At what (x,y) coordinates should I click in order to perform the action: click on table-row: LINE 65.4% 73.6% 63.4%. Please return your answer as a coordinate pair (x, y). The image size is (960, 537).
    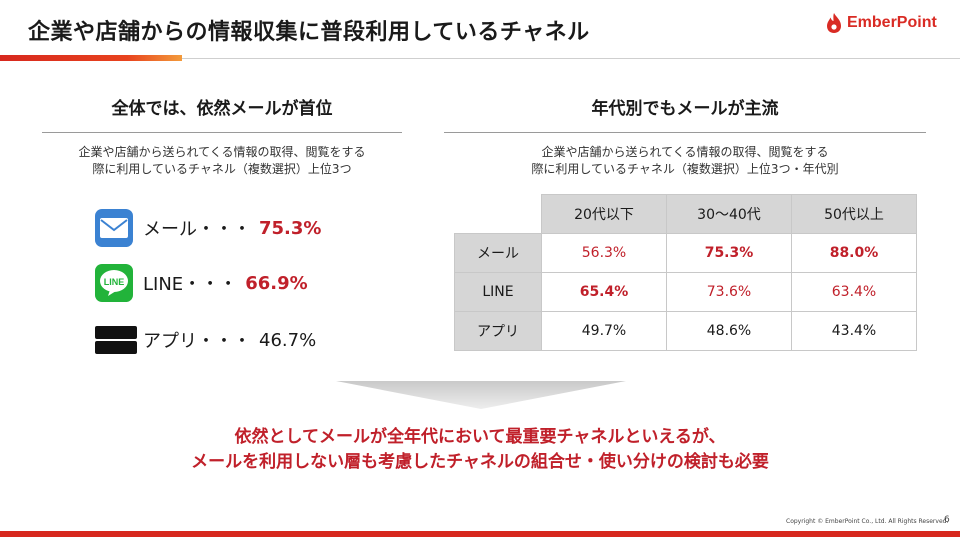
    Looking at the image, I should click on (685, 292).